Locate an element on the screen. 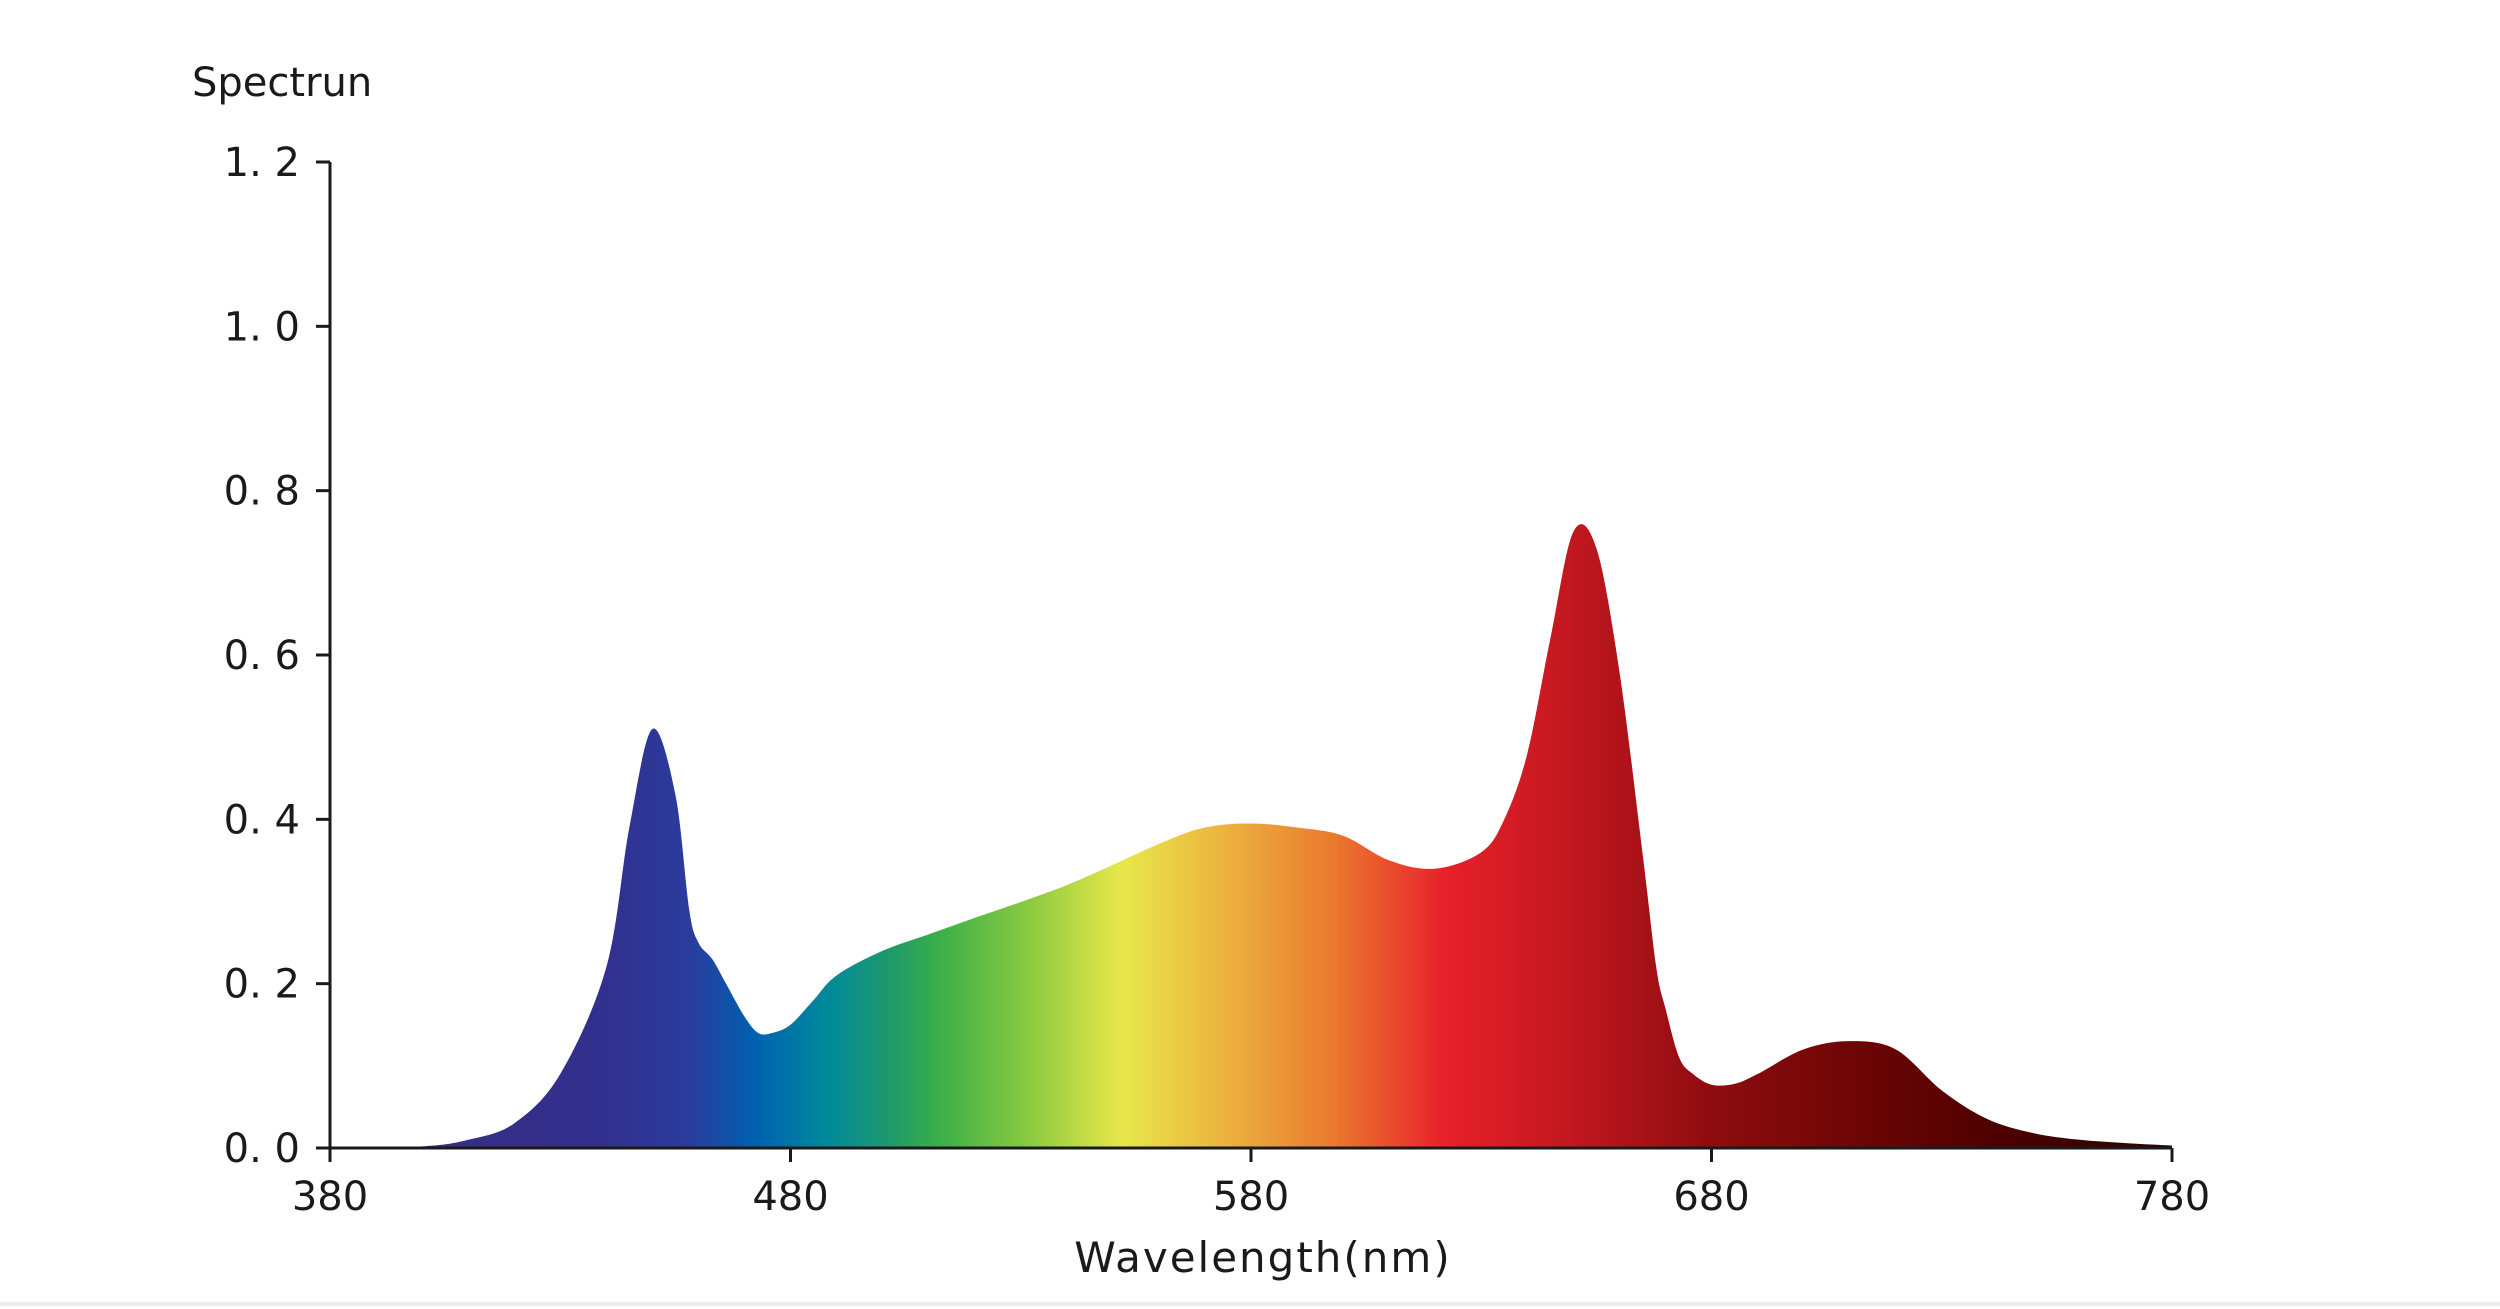 This screenshot has height=1309, width=2500. x-axis-title: Wavelength(nm) is located at coordinates (1262, 1257).